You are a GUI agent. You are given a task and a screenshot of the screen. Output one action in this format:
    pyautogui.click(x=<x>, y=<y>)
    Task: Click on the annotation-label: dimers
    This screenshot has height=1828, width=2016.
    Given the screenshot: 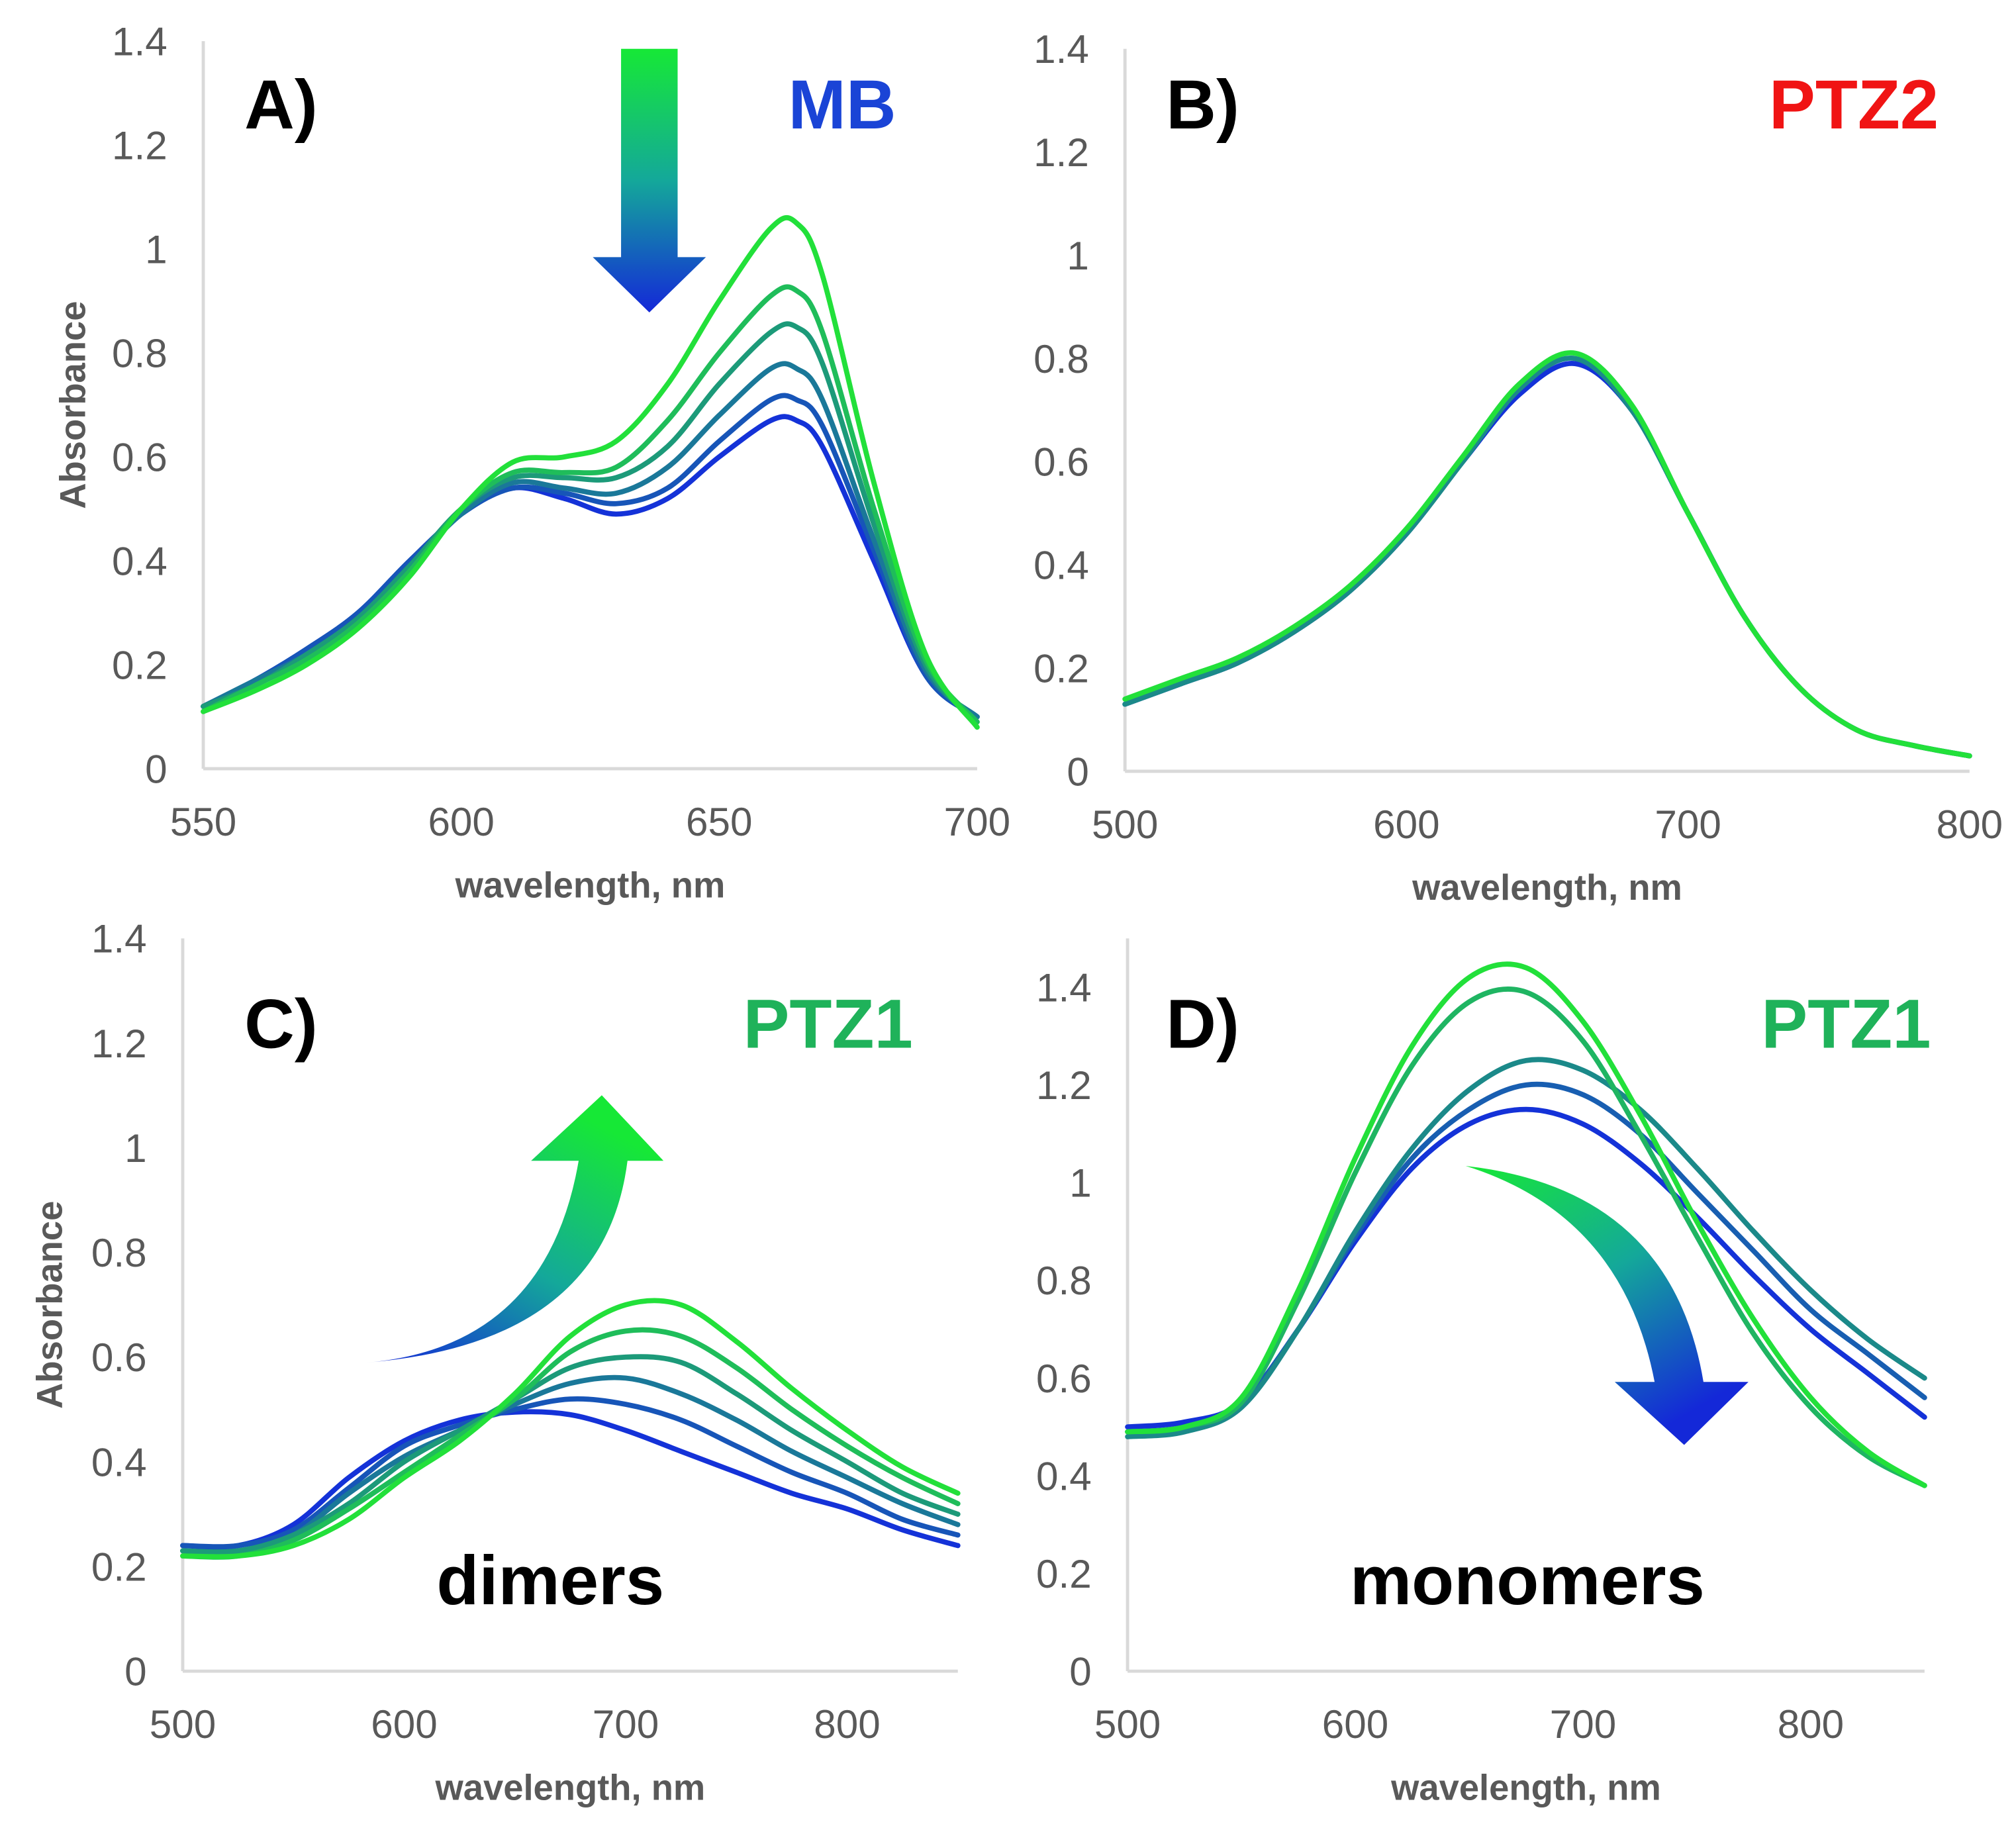 What is the action you would take?
    pyautogui.click(x=550, y=1580)
    